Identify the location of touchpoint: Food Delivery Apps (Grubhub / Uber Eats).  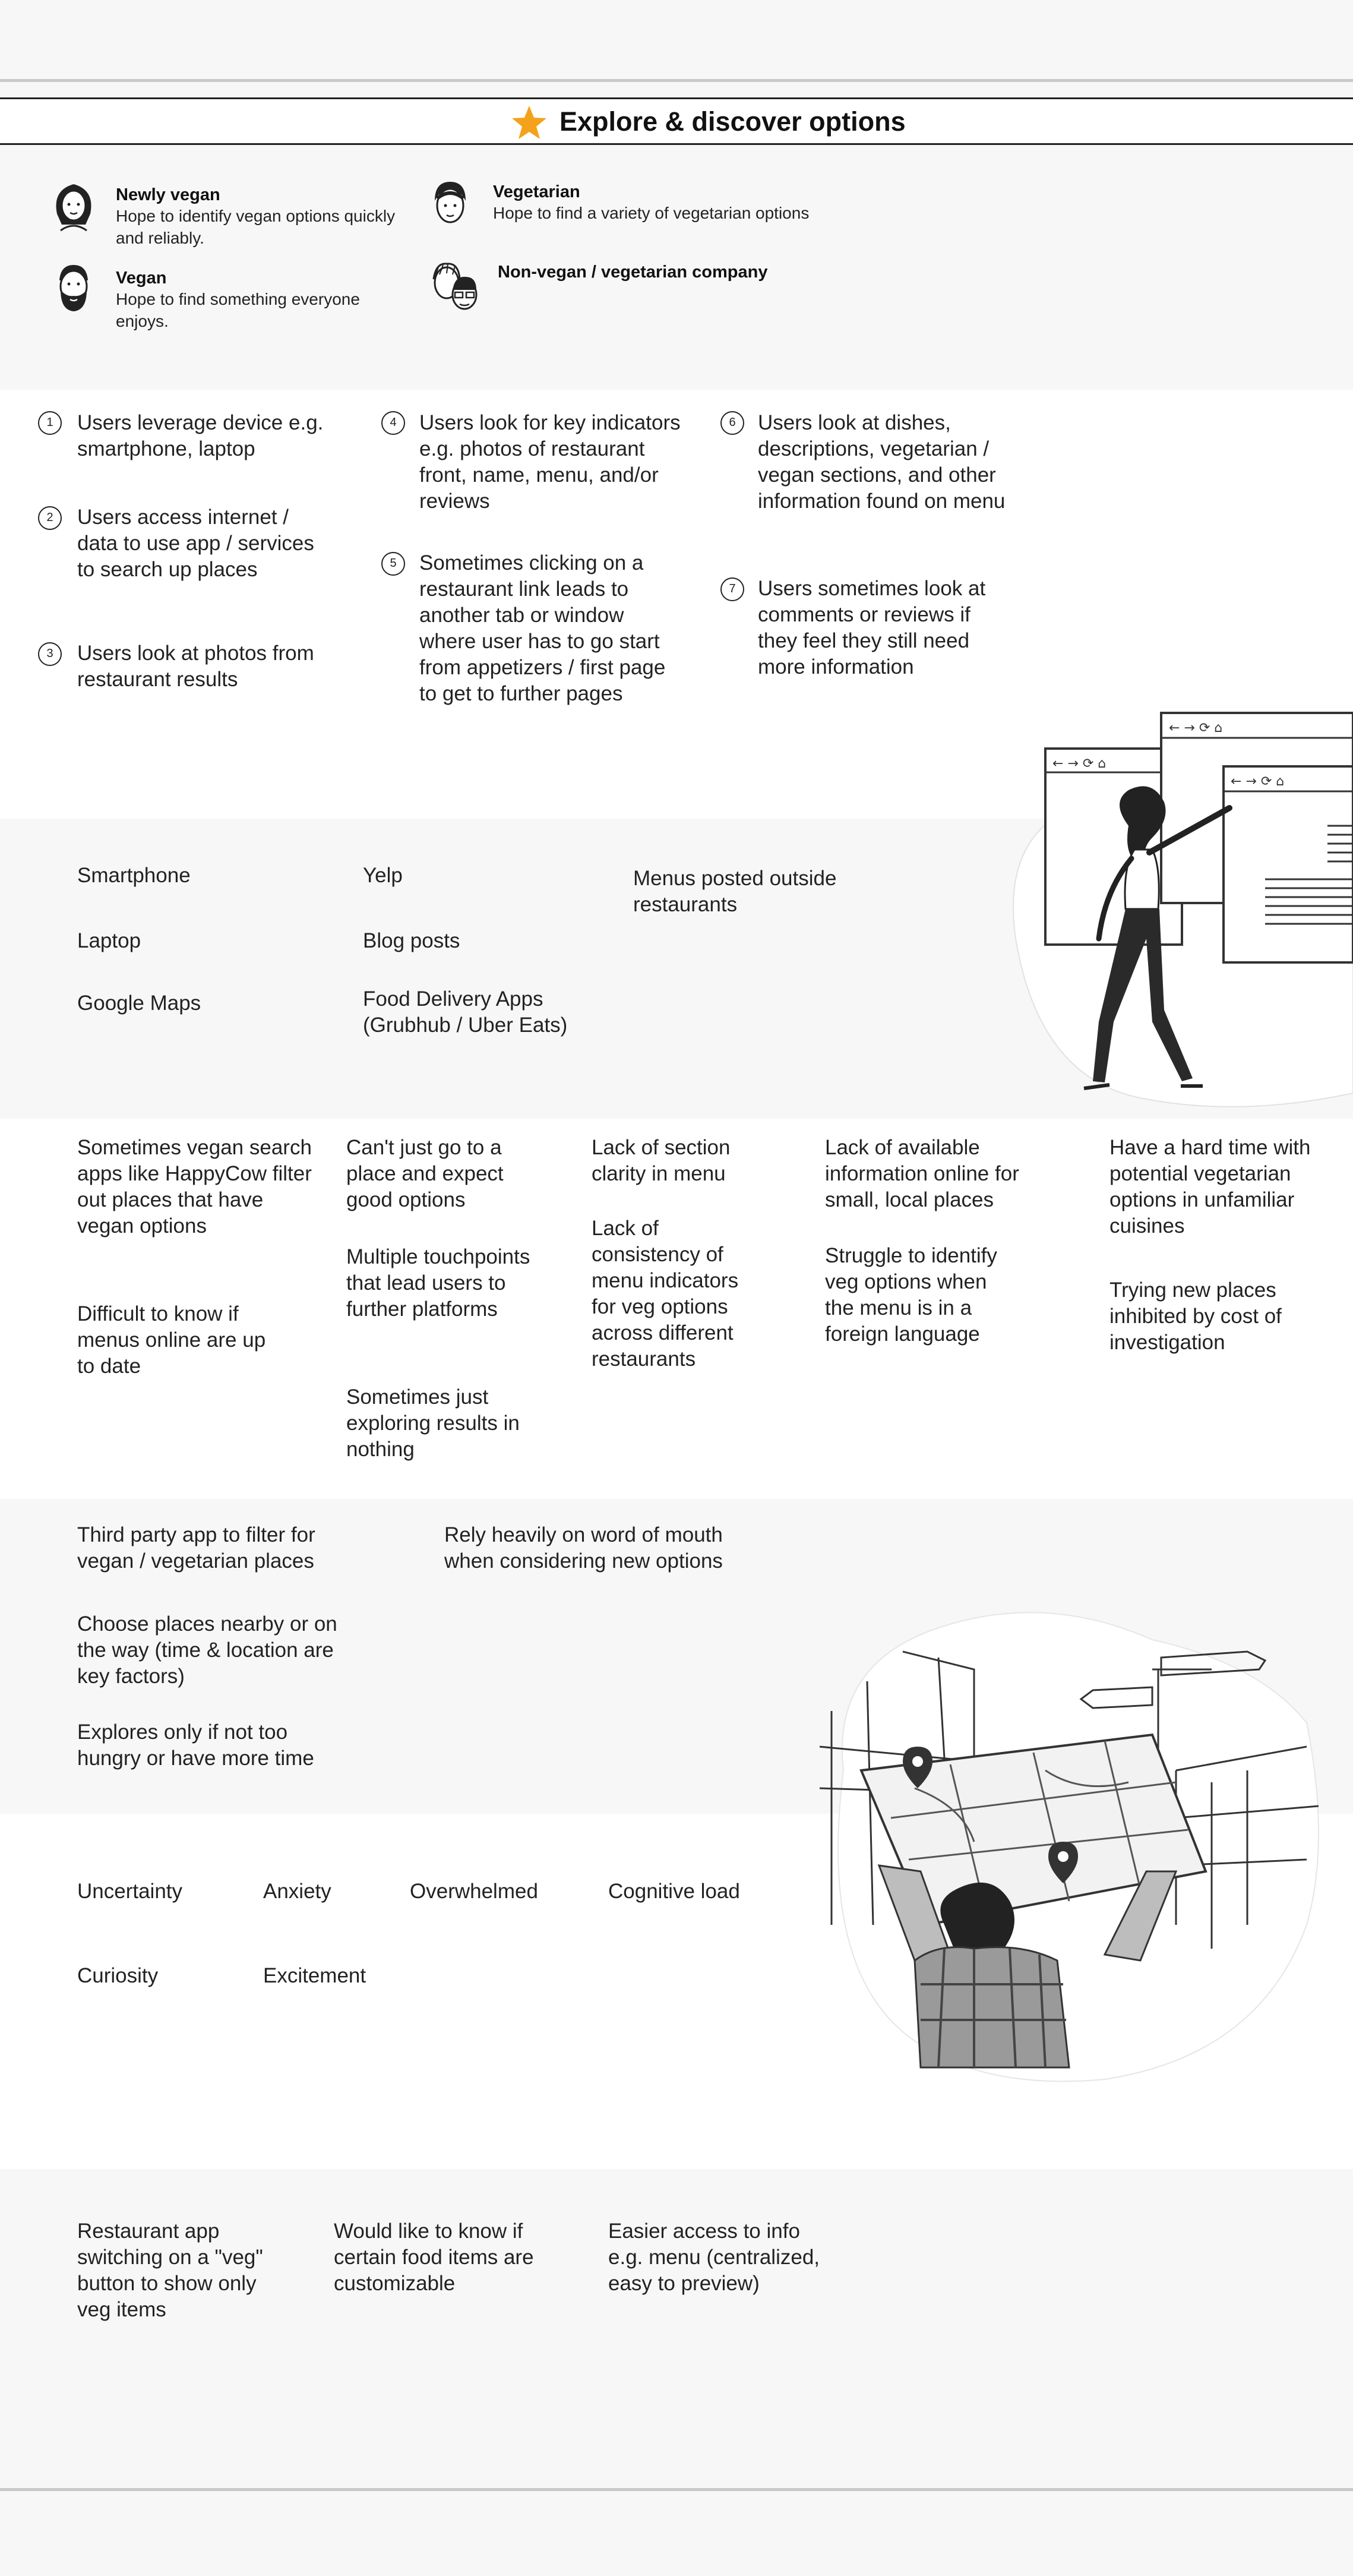
(465, 1012).